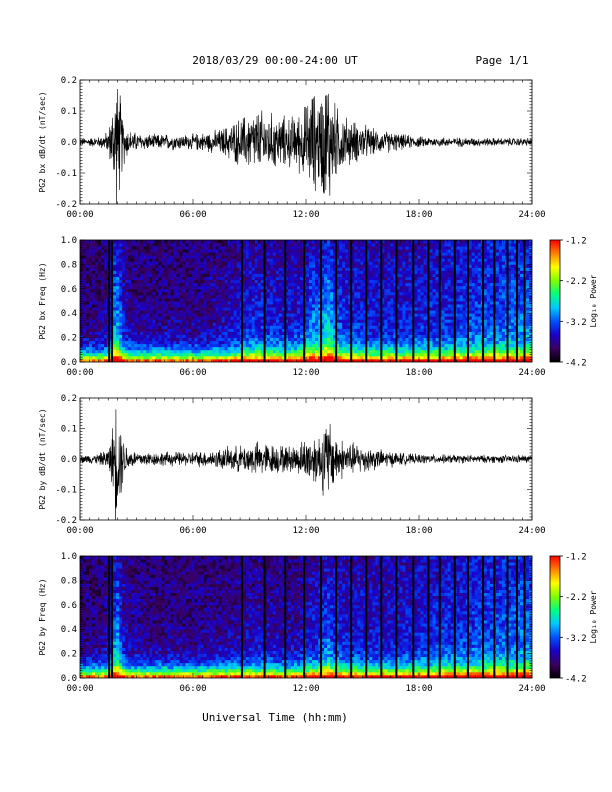 This screenshot has width=612, height=792. I want to click on page-number: Page 1/1, so click(502, 60).